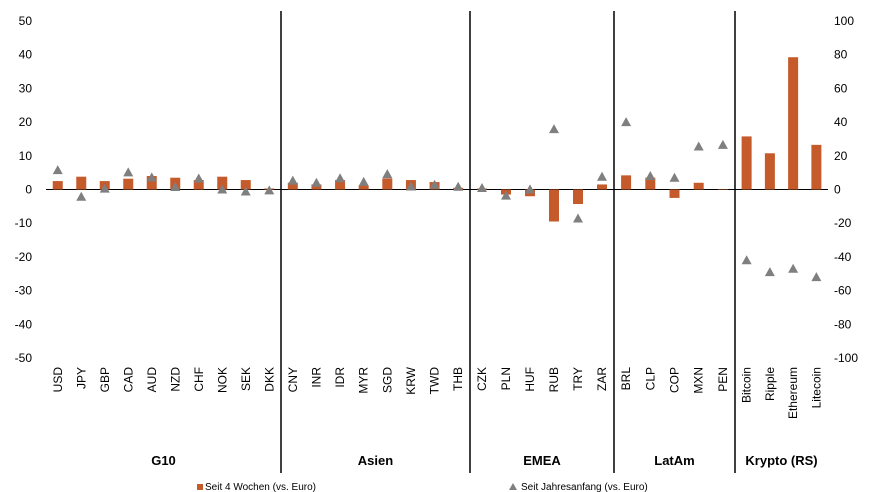 This screenshot has height=492, width=873. What do you see at coordinates (363, 181) in the screenshot?
I see `marker-myr` at bounding box center [363, 181].